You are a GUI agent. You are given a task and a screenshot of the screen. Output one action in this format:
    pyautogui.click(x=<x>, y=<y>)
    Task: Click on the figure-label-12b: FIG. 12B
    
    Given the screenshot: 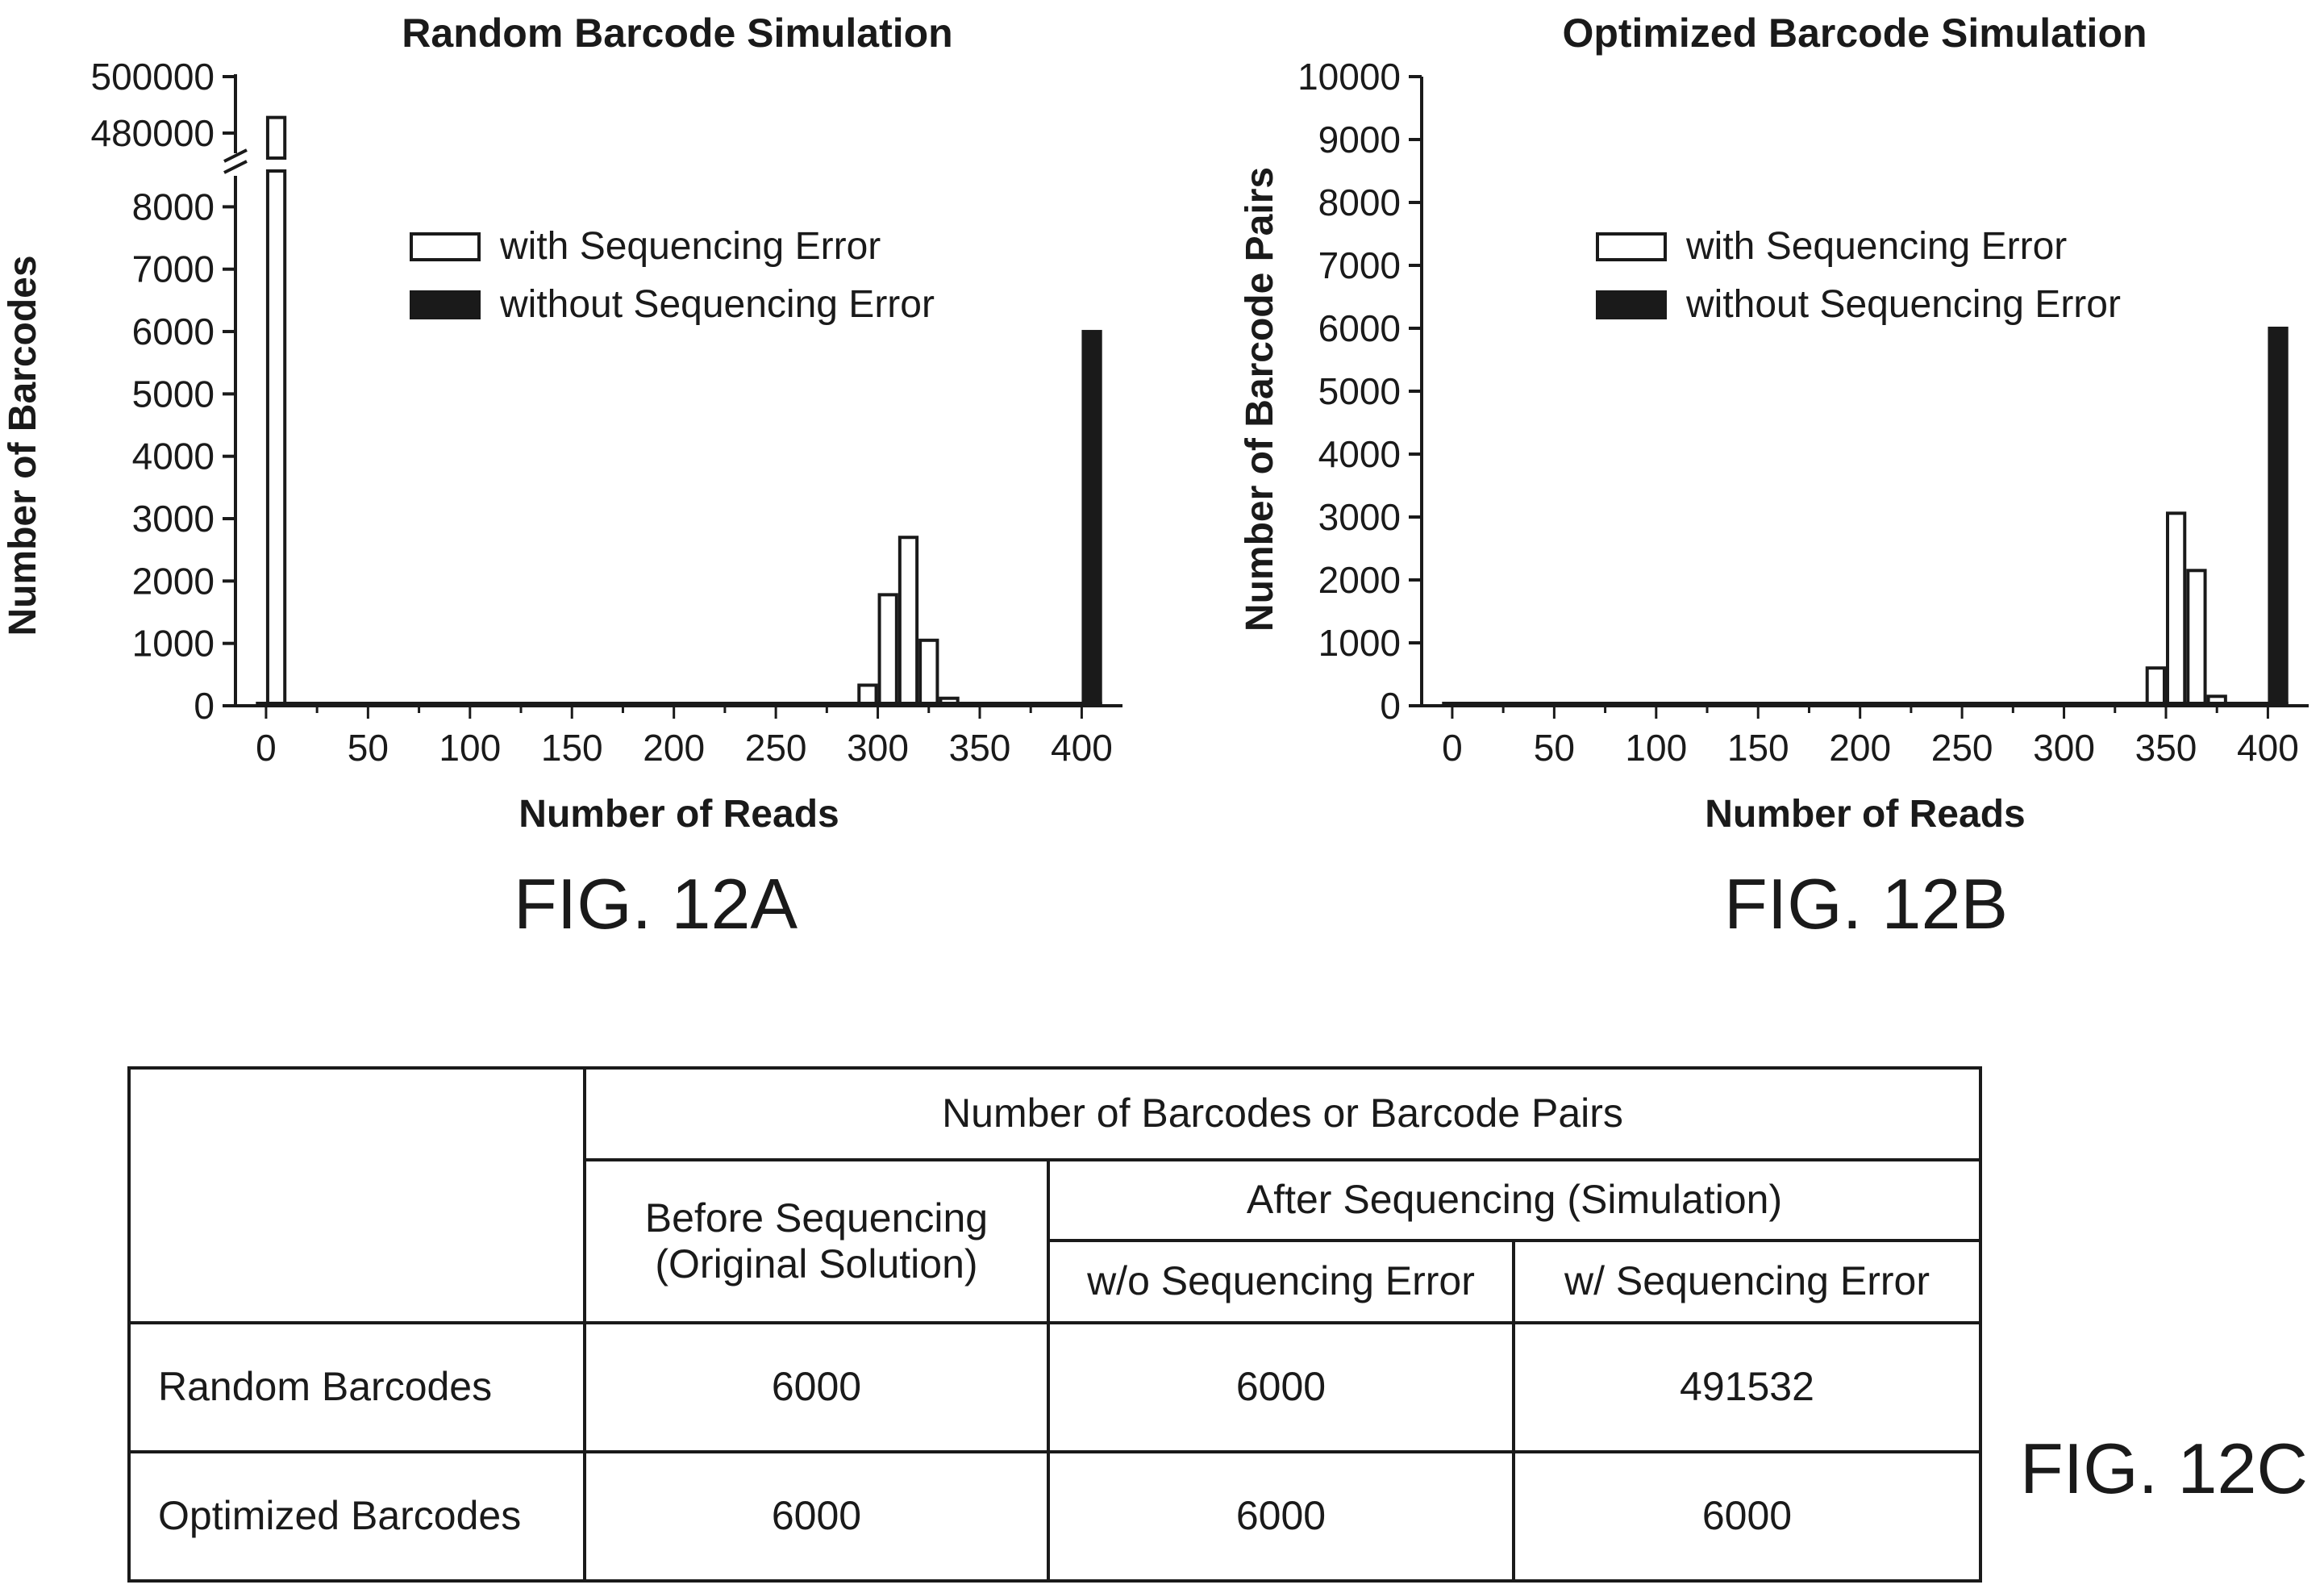 What is the action you would take?
    pyautogui.click(x=1867, y=904)
    